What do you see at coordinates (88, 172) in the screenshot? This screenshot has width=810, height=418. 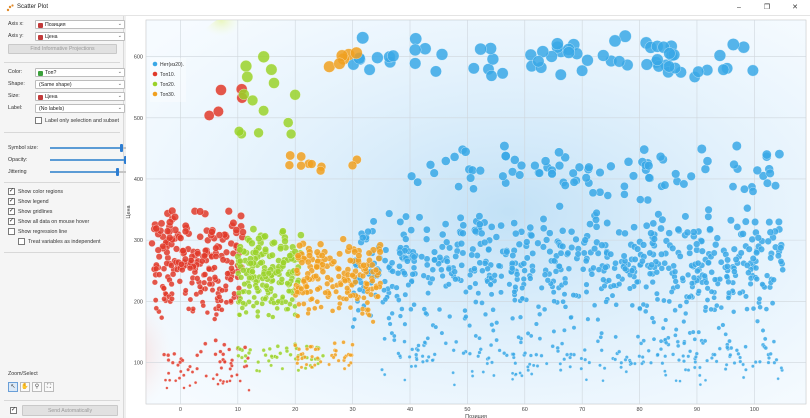 I see `jittering-slider` at bounding box center [88, 172].